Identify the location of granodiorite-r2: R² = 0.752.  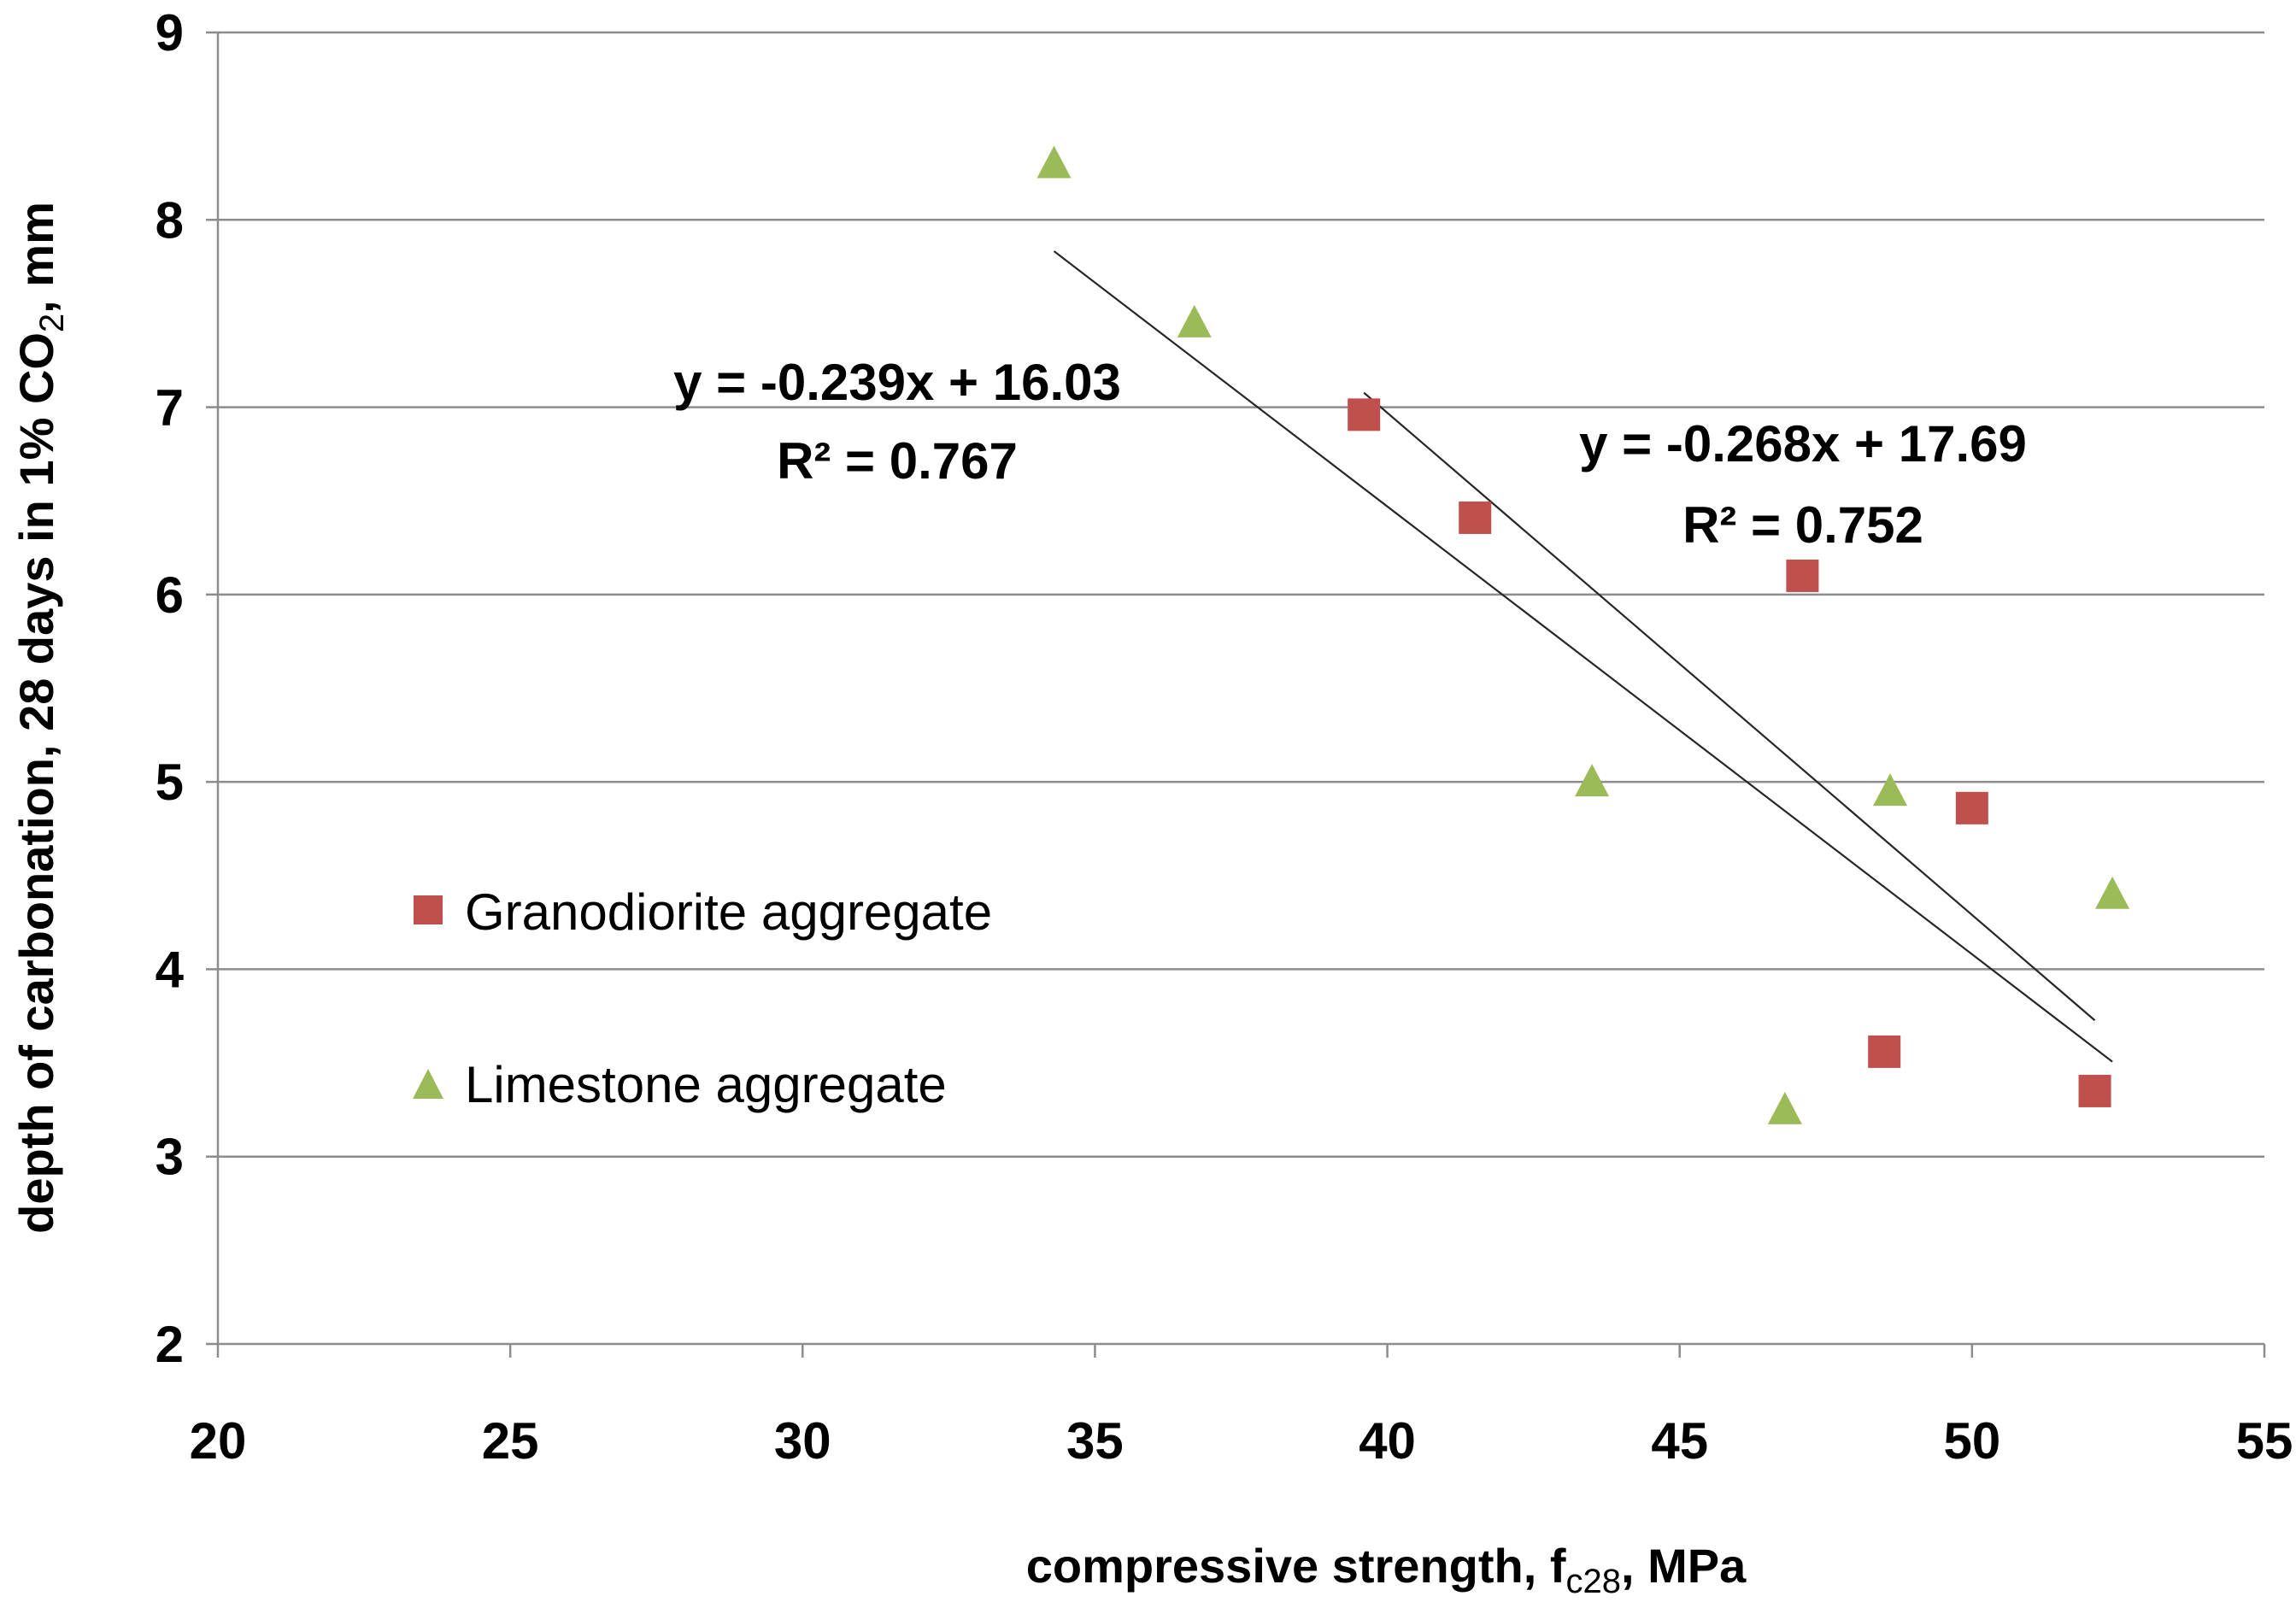
(1803, 525).